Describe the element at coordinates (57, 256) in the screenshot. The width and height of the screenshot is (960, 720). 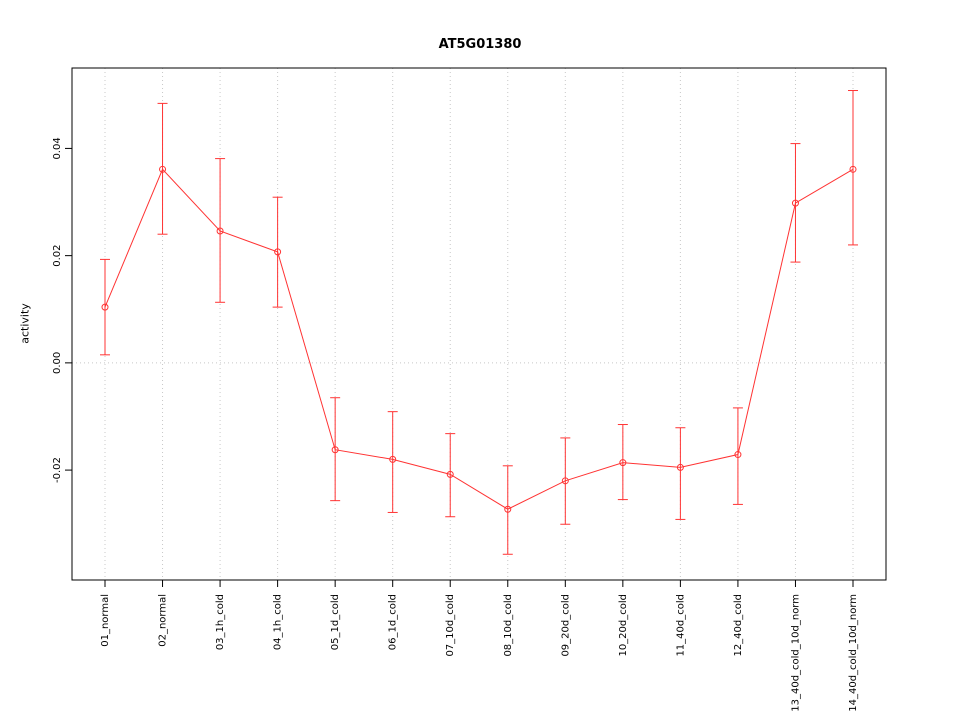
I see `y-tick-label: 0.02` at that location.